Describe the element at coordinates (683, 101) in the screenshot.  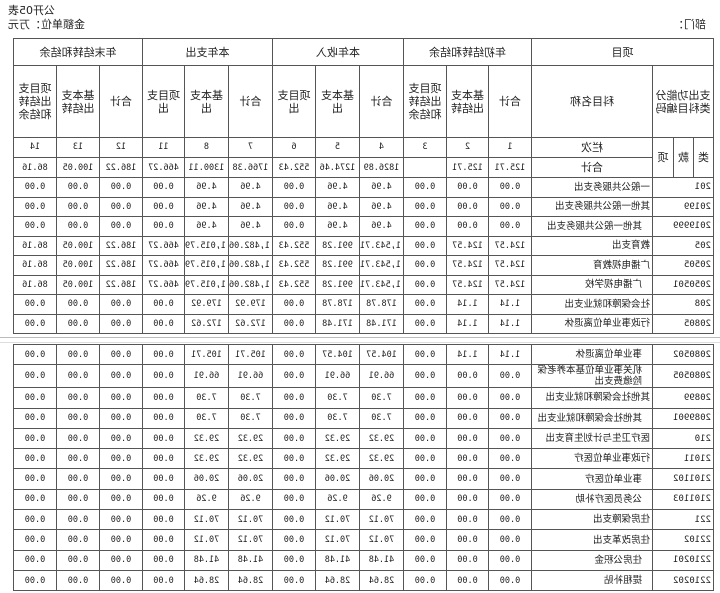
I see `header-code: 支出功能分类科目编码` at that location.